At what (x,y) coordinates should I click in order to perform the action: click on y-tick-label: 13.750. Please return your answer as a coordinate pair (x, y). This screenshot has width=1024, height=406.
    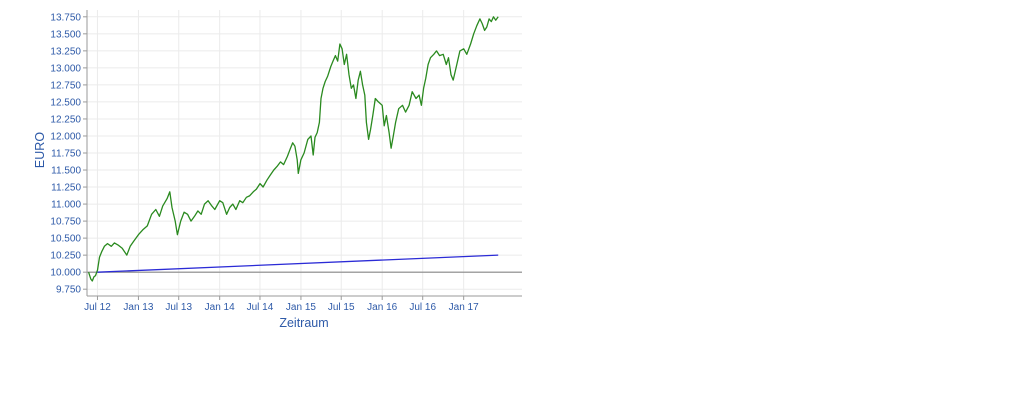
    Looking at the image, I should click on (65, 17).